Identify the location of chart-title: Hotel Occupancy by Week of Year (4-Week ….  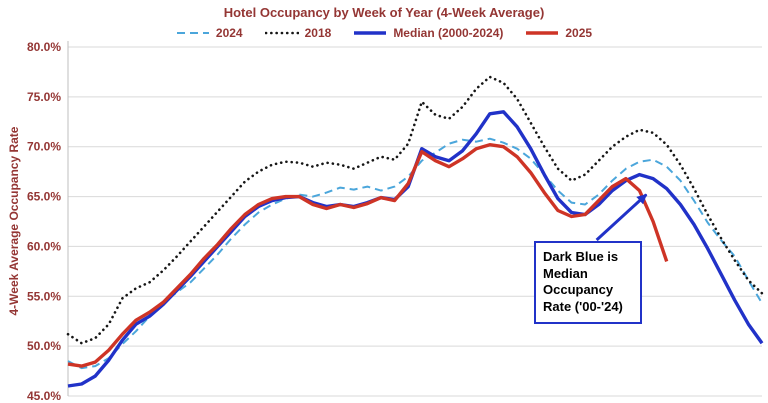
(384, 12).